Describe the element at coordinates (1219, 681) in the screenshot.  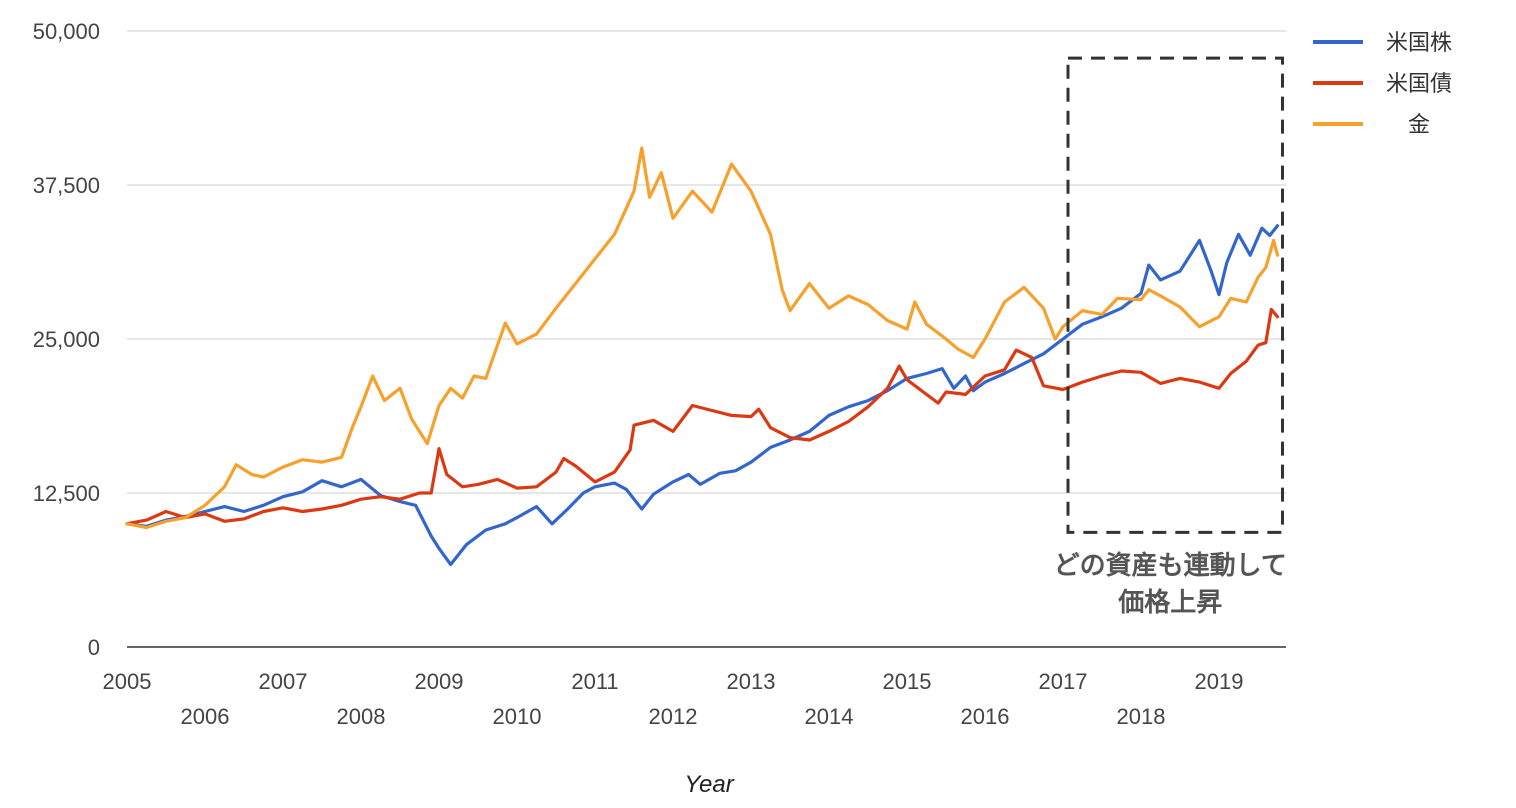
I see `x-tick-label: 2019` at that location.